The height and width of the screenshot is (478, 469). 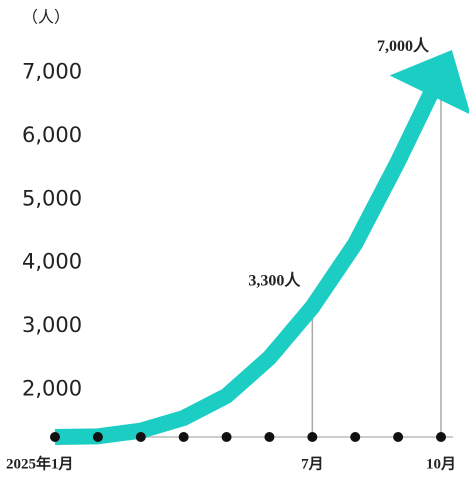 What do you see at coordinates (52, 135) in the screenshot?
I see `y-tick-label: 6,000` at bounding box center [52, 135].